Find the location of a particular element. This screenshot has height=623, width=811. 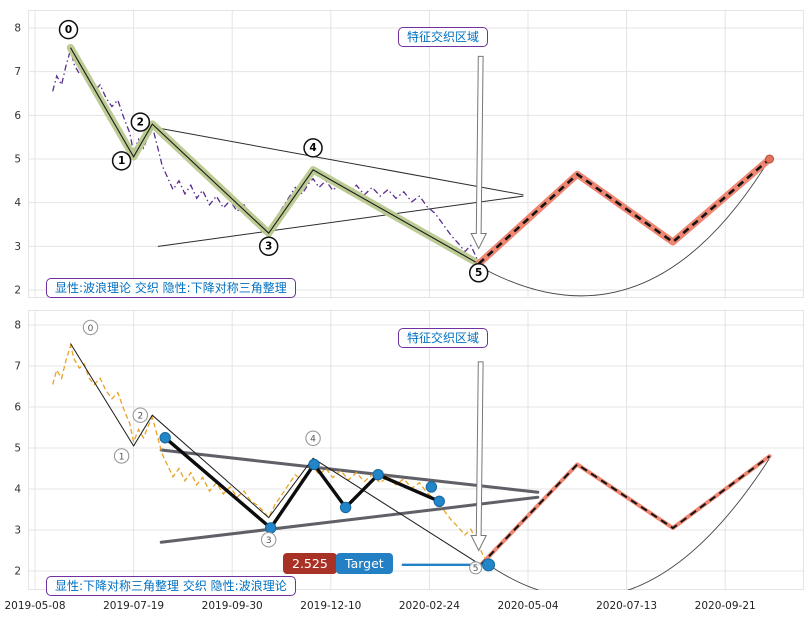

caption-bottom-panel: 显性:下降对称三角整理 交织 隐性:波浪理论 is located at coordinates (171, 586).